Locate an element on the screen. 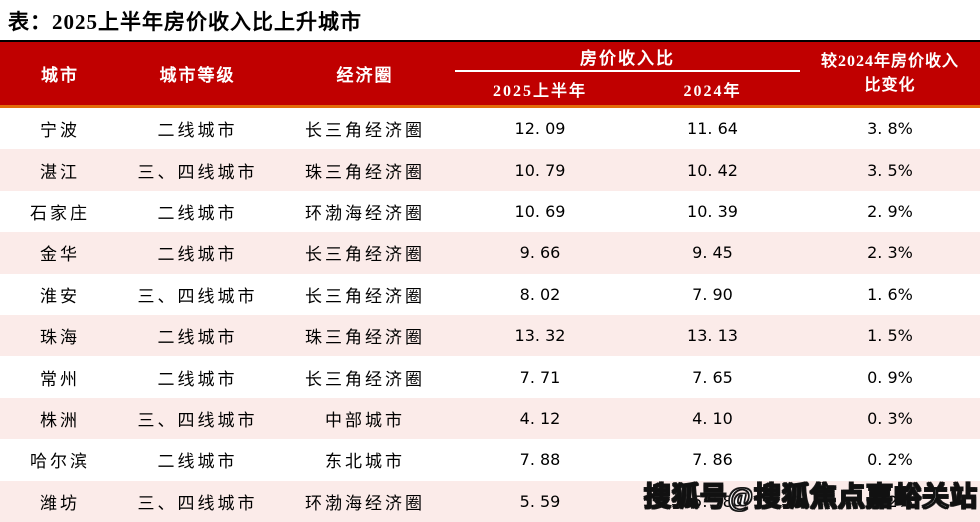 The image size is (980, 522). header-change: 较2024年房价收入 比变化 is located at coordinates (890, 73).